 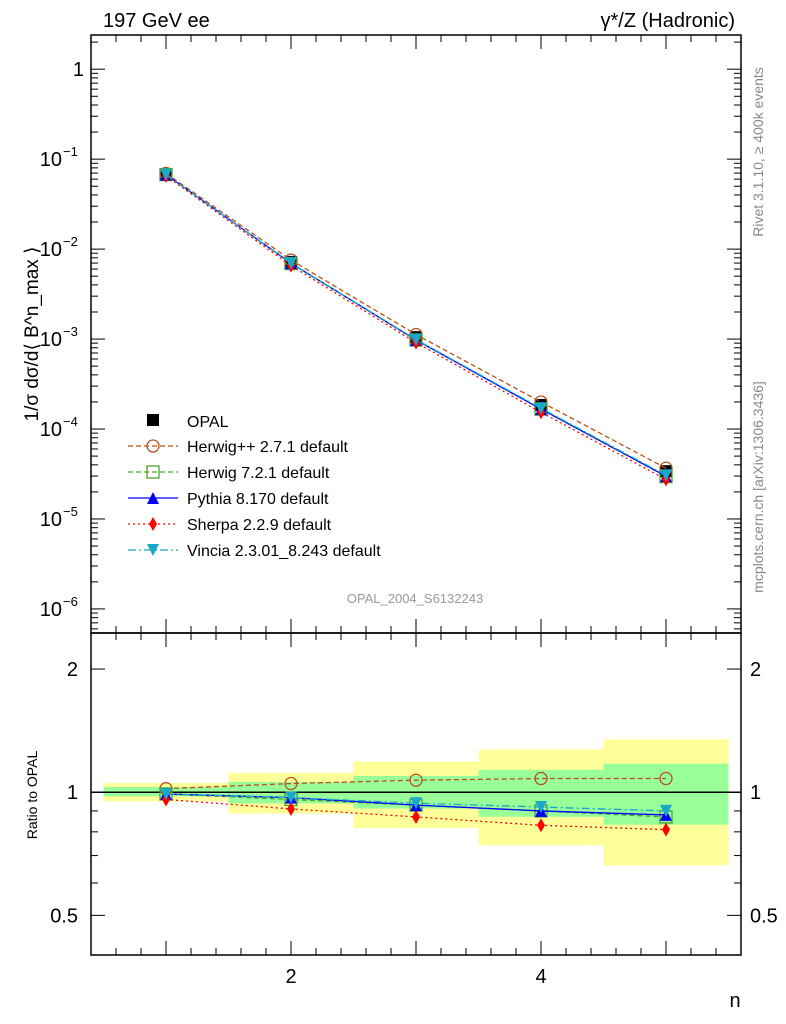 I want to click on ratio-y-tick-label: 0.5, so click(x=64, y=916).